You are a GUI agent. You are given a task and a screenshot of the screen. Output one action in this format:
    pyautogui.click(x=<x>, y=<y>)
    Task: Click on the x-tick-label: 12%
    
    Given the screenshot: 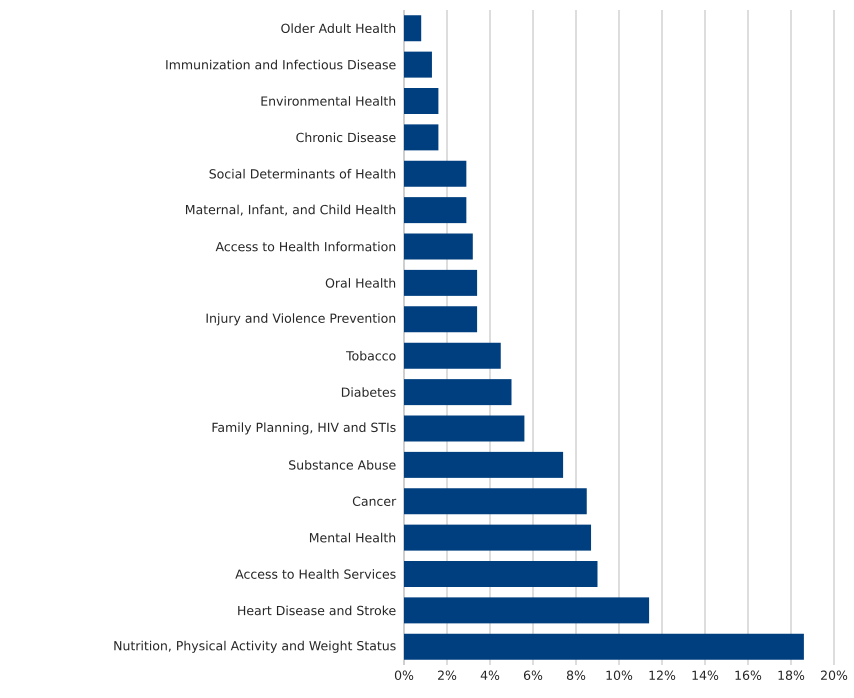 What is the action you would take?
    pyautogui.click(x=662, y=675)
    